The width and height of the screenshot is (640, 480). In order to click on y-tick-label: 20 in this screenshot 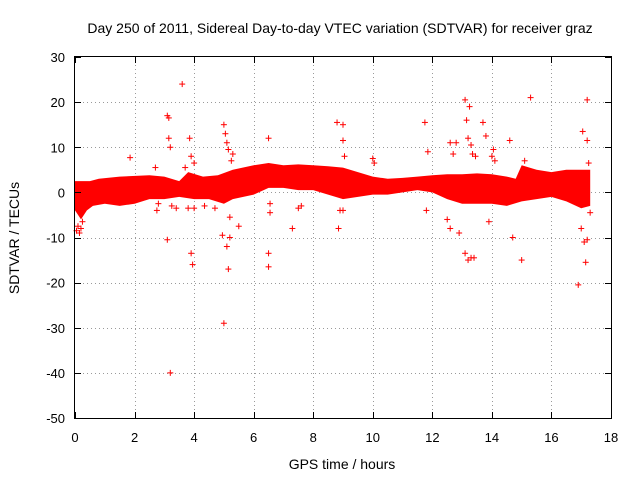, I will do `click(58, 102)`.